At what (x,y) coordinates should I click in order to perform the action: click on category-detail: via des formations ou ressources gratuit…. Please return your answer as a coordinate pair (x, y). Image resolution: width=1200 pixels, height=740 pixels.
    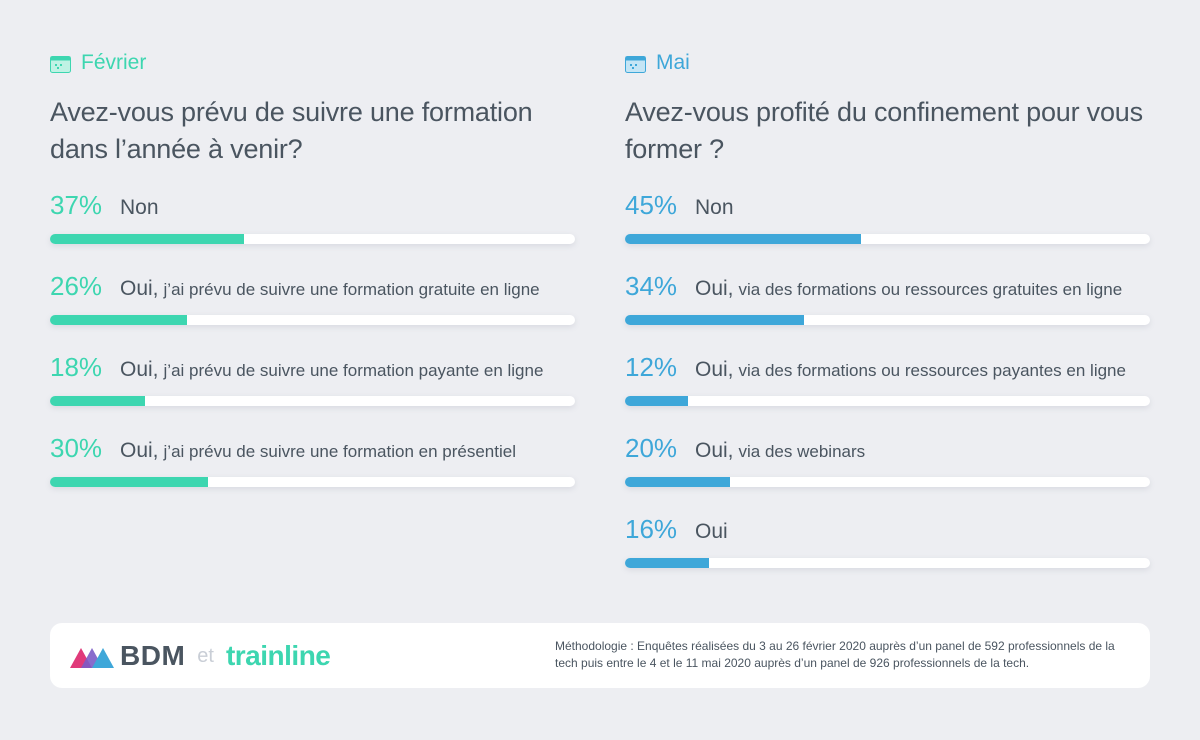
    Looking at the image, I should click on (930, 289).